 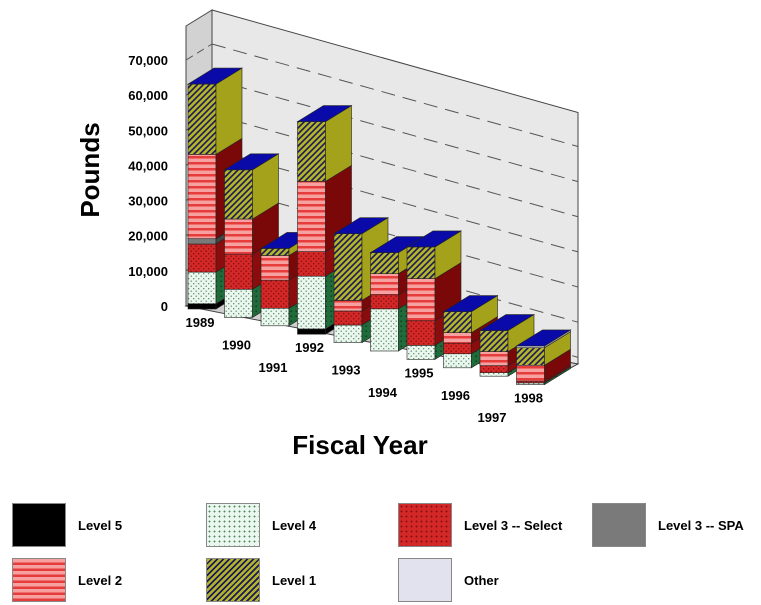 I want to click on legend-swatch-level-3-spa, so click(x=619, y=525).